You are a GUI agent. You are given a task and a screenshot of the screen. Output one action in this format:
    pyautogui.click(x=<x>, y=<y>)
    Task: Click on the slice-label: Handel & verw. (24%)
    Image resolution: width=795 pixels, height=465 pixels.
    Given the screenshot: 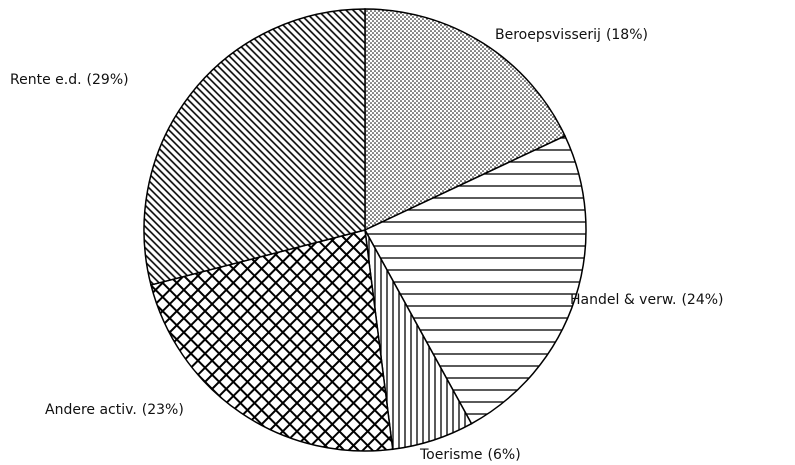 What is the action you would take?
    pyautogui.click(x=647, y=300)
    